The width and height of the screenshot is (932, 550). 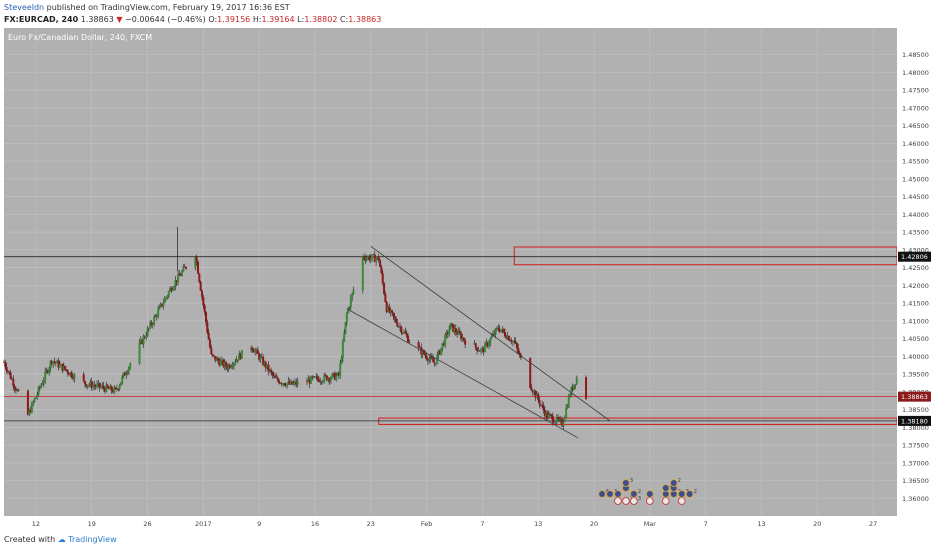 I want to click on price-tick-label: 1.43500, so click(x=915, y=233).